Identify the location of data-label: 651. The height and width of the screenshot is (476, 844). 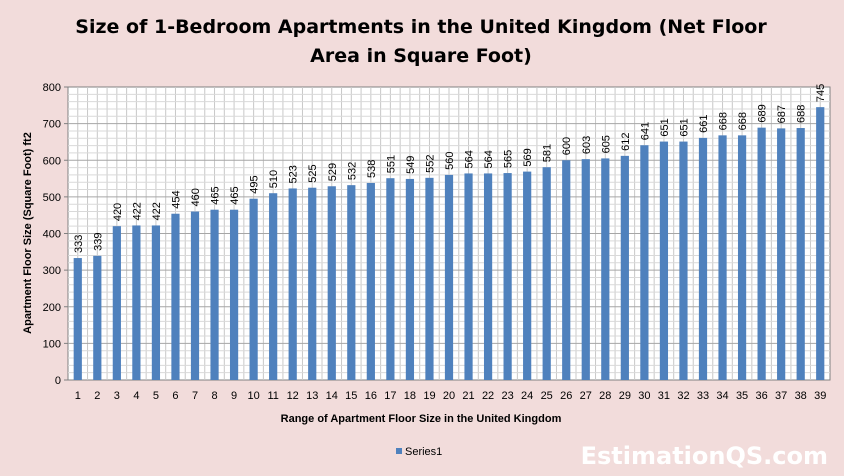
(684, 127).